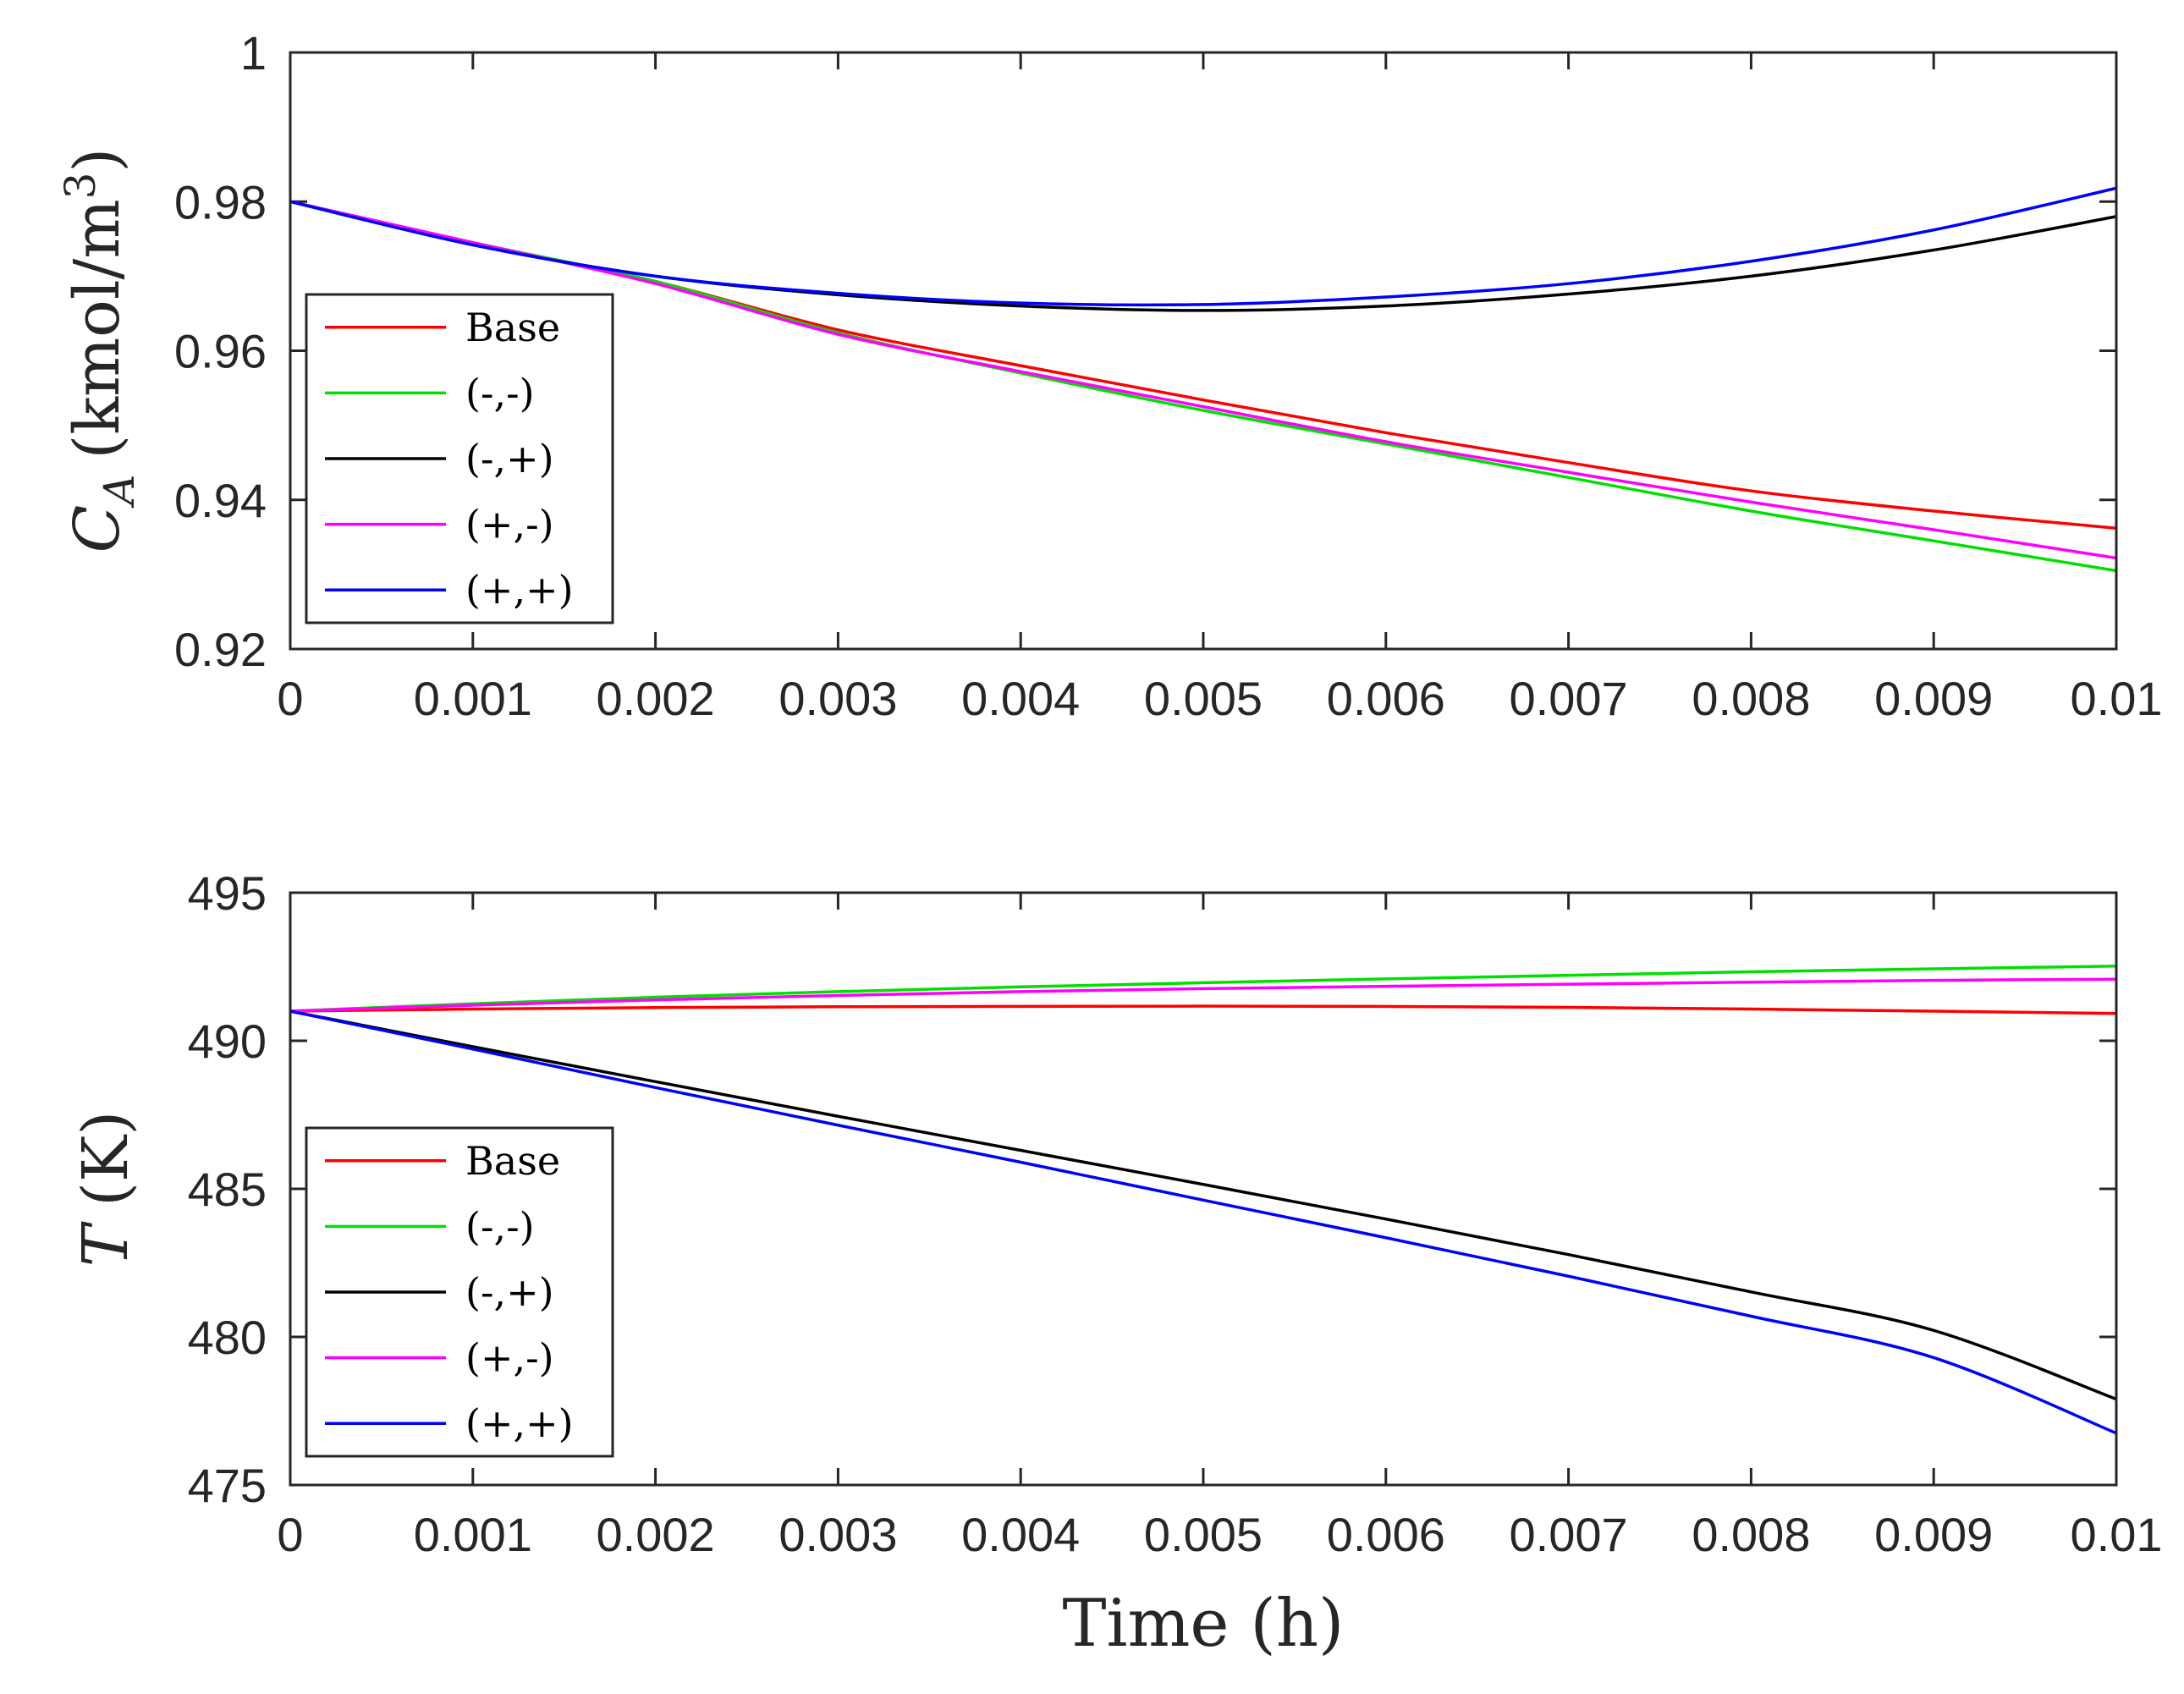  I want to click on concentration-y-label-subscript: A, so click(119, 492).